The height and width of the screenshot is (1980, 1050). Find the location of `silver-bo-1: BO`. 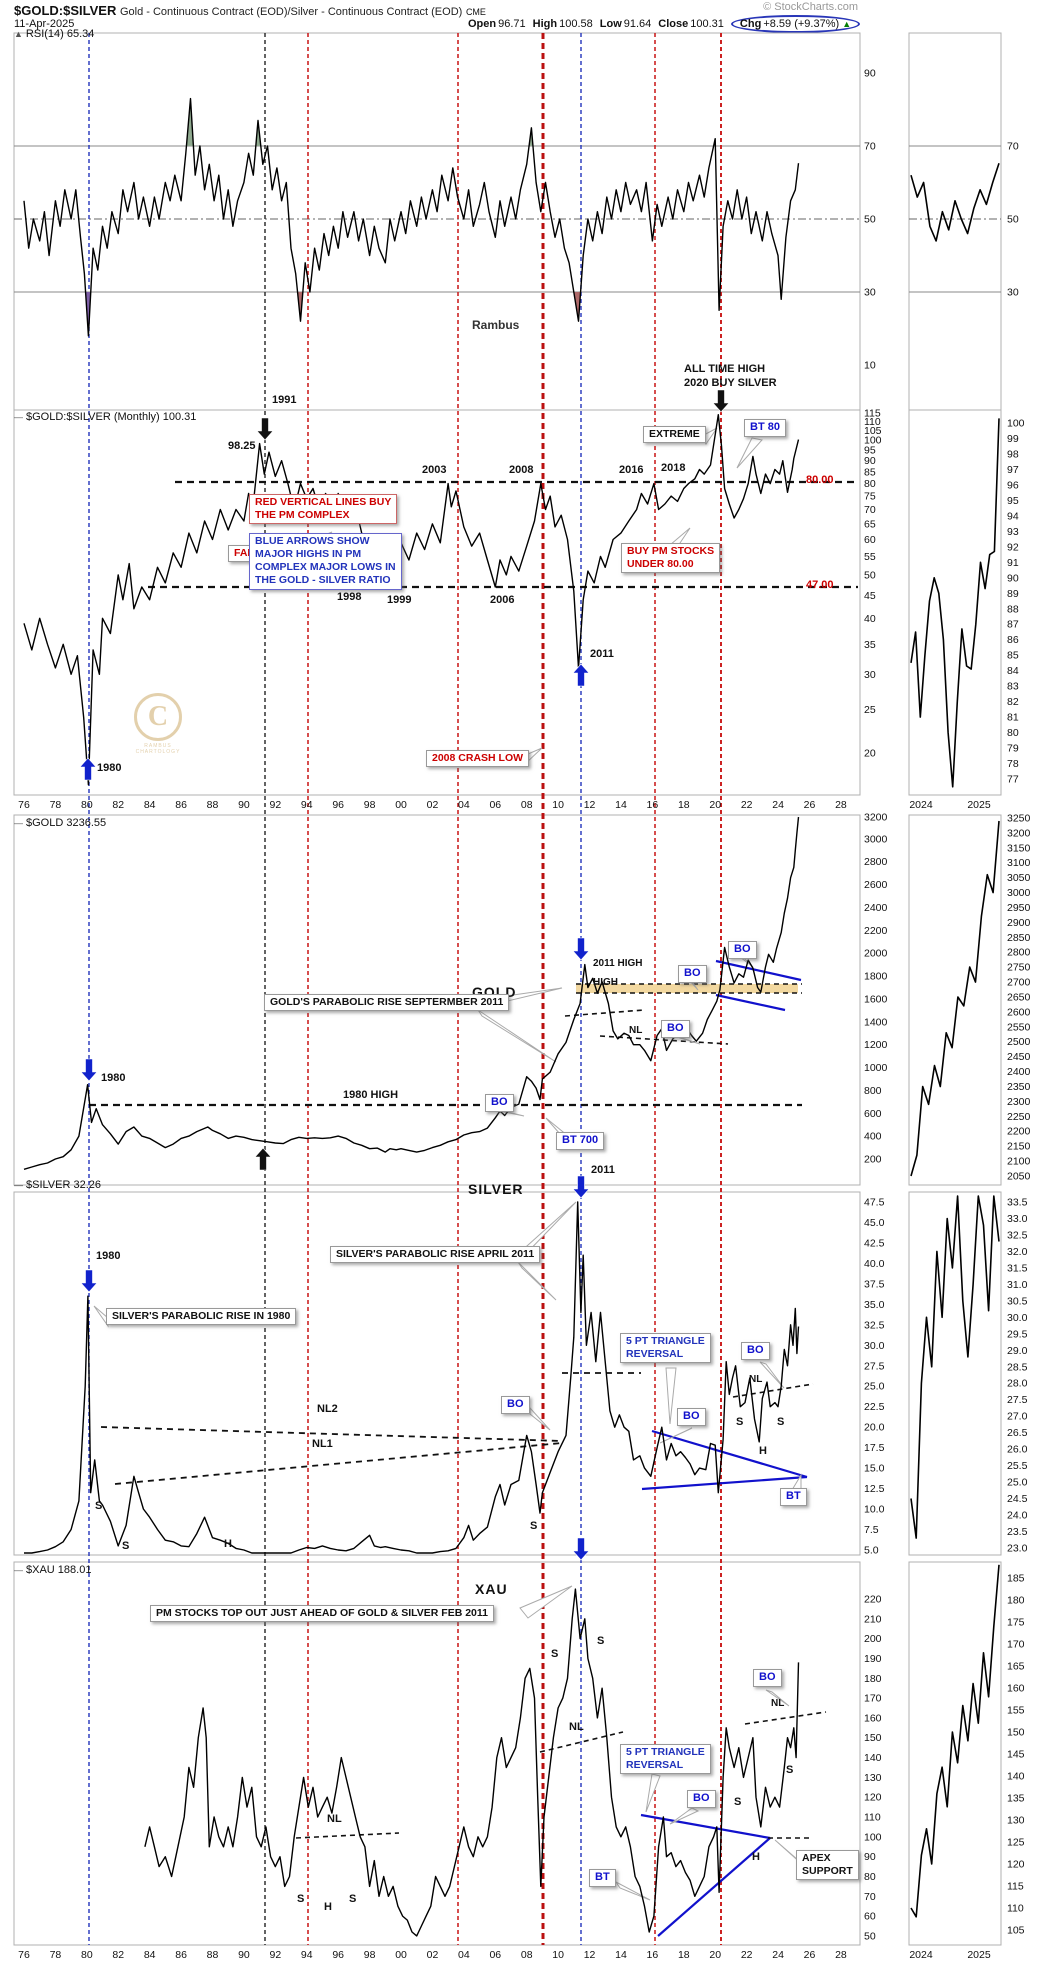

silver-bo-1: BO is located at coordinates (515, 1405).